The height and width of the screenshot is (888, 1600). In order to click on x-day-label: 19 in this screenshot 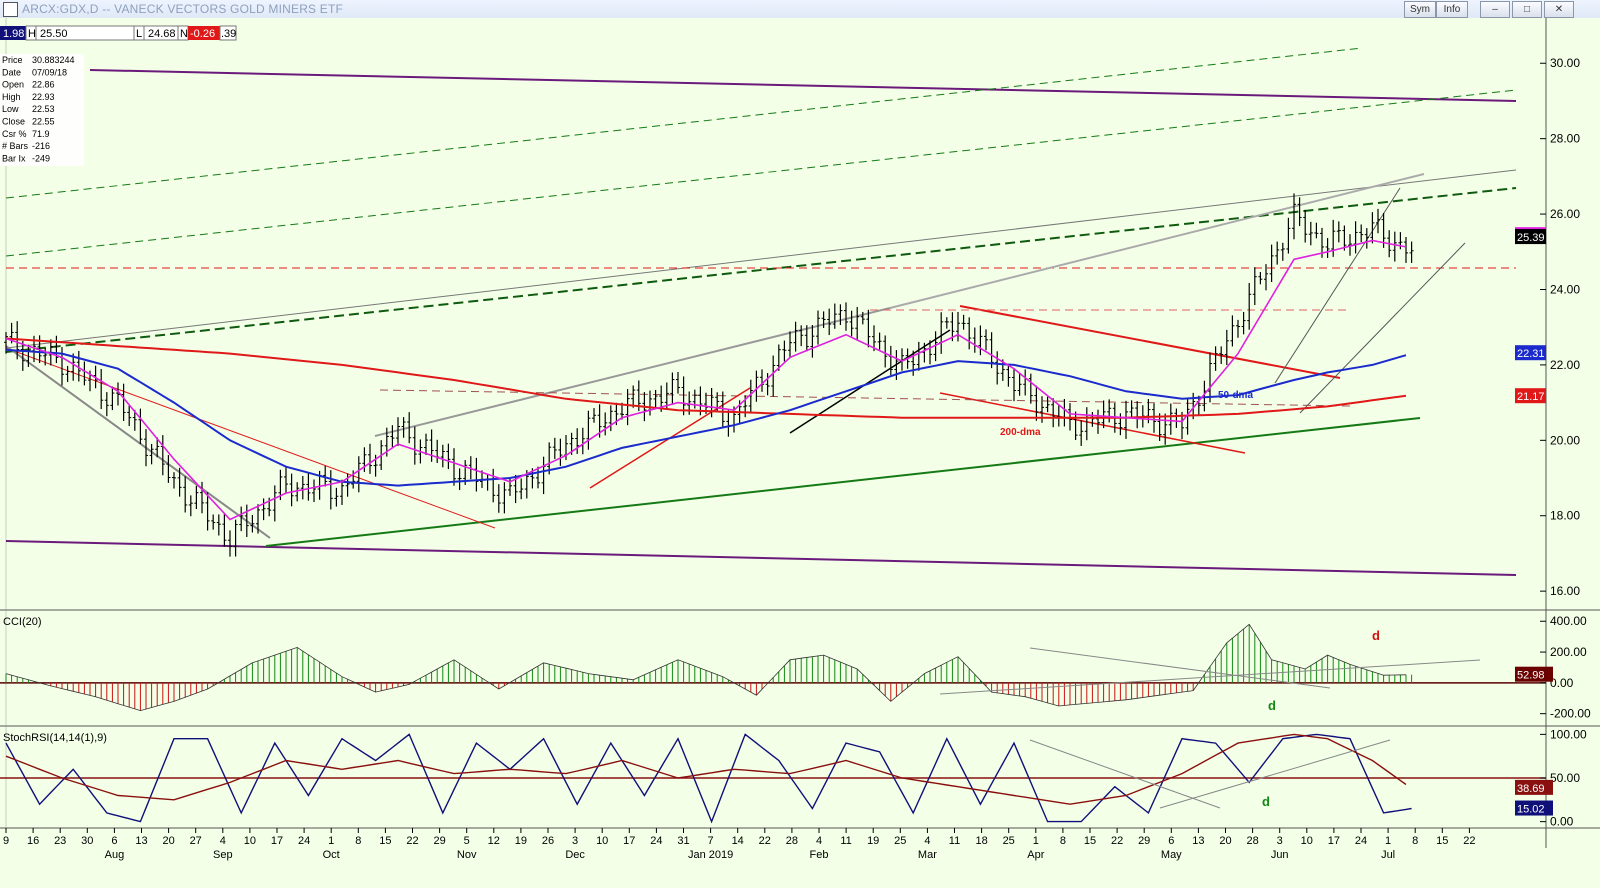, I will do `click(873, 841)`.